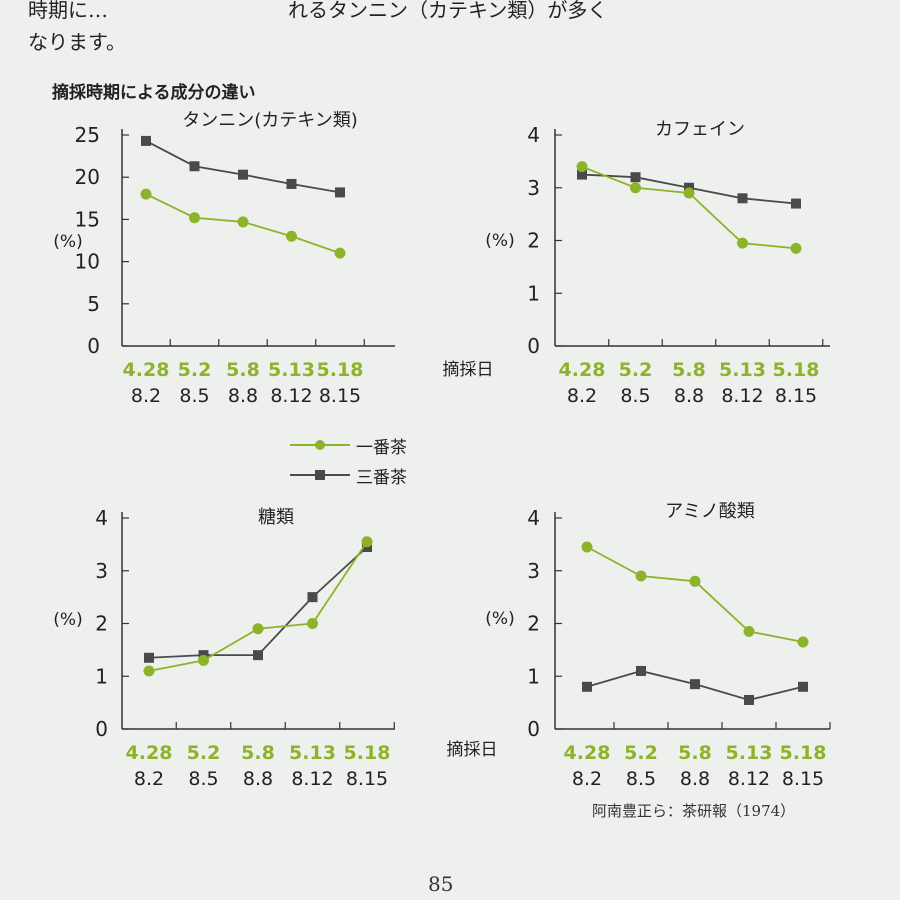 This screenshot has height=900, width=900. Describe the element at coordinates (348, 445) in the screenshot. I see `legend-first-flush: 一番茶` at that location.